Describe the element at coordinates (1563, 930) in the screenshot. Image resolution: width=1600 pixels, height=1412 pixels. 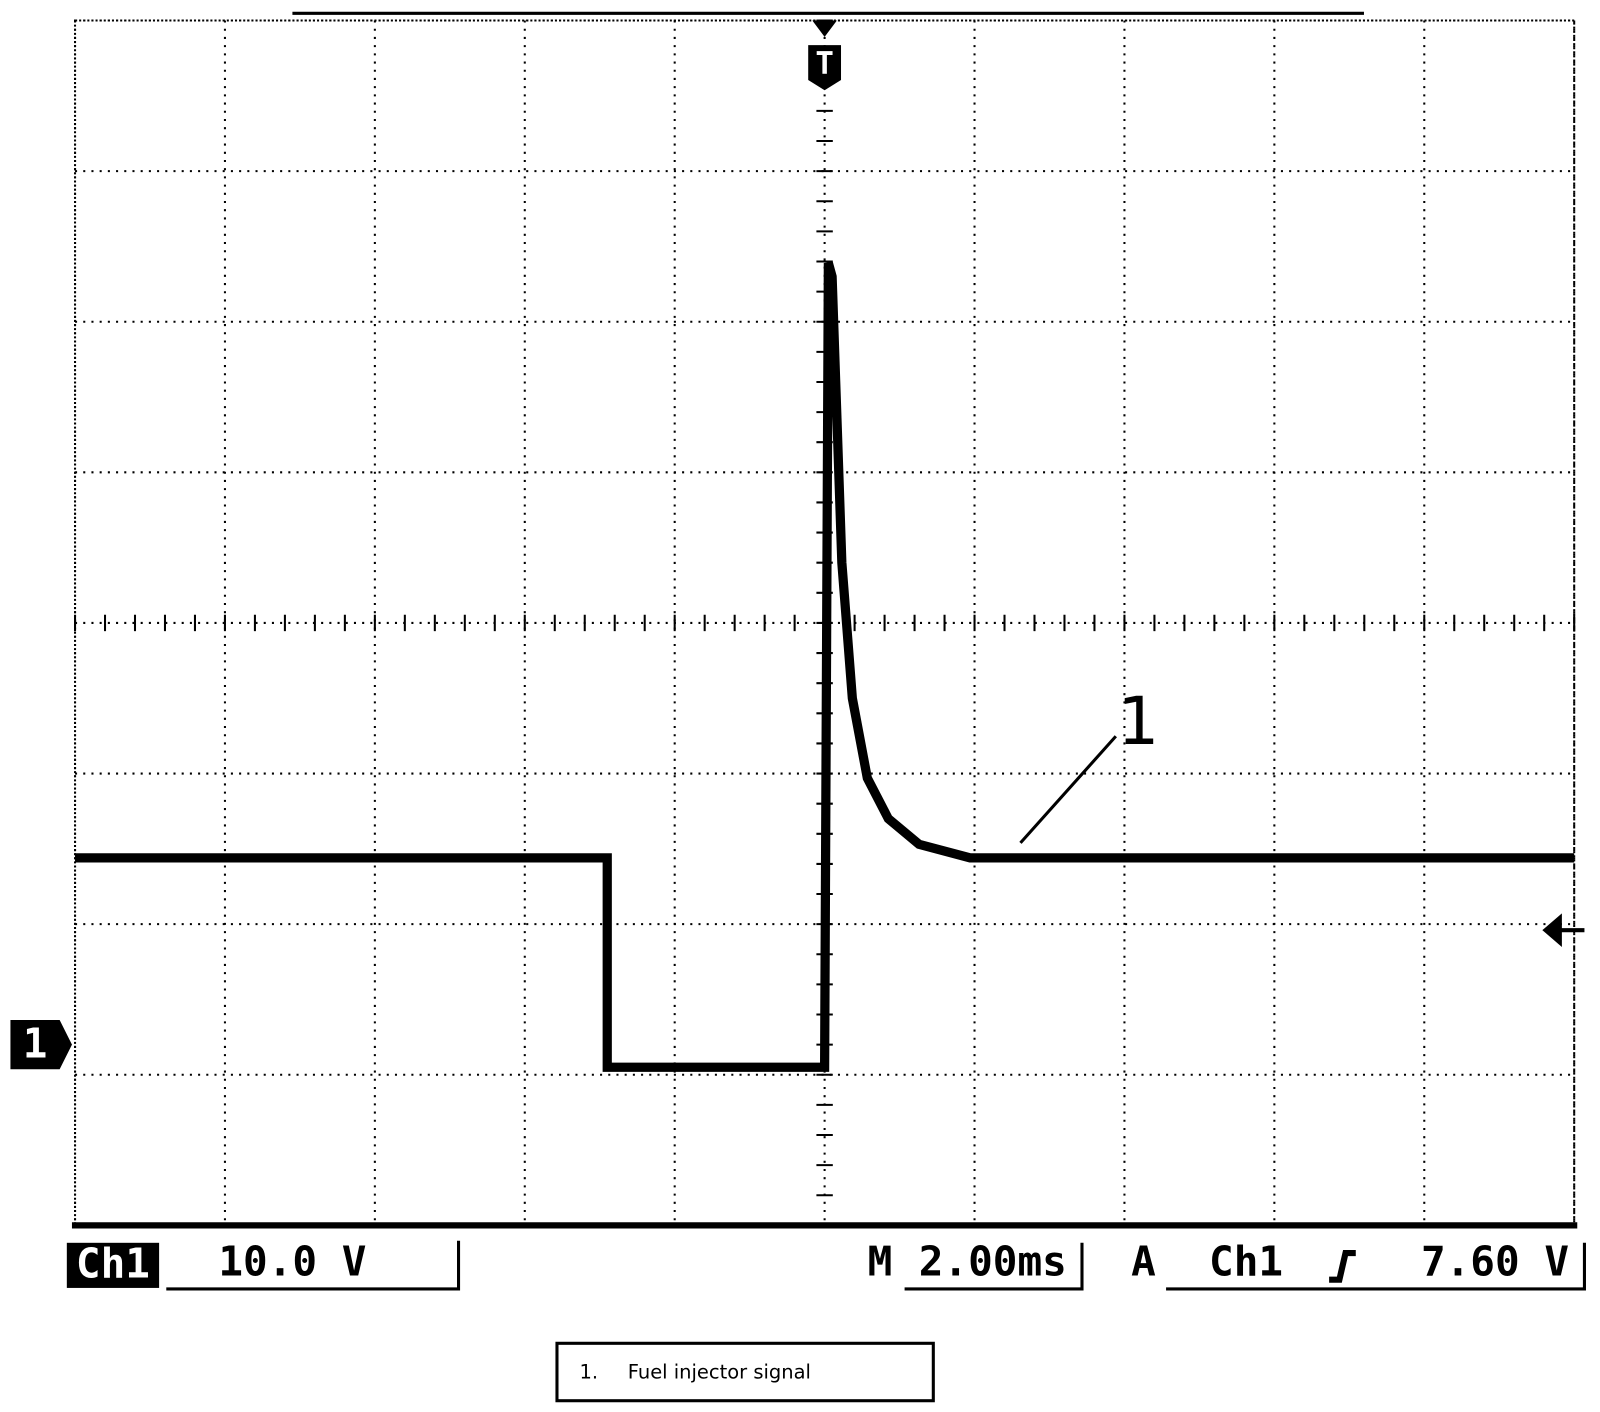
I see `trigger-level-arrow` at that location.